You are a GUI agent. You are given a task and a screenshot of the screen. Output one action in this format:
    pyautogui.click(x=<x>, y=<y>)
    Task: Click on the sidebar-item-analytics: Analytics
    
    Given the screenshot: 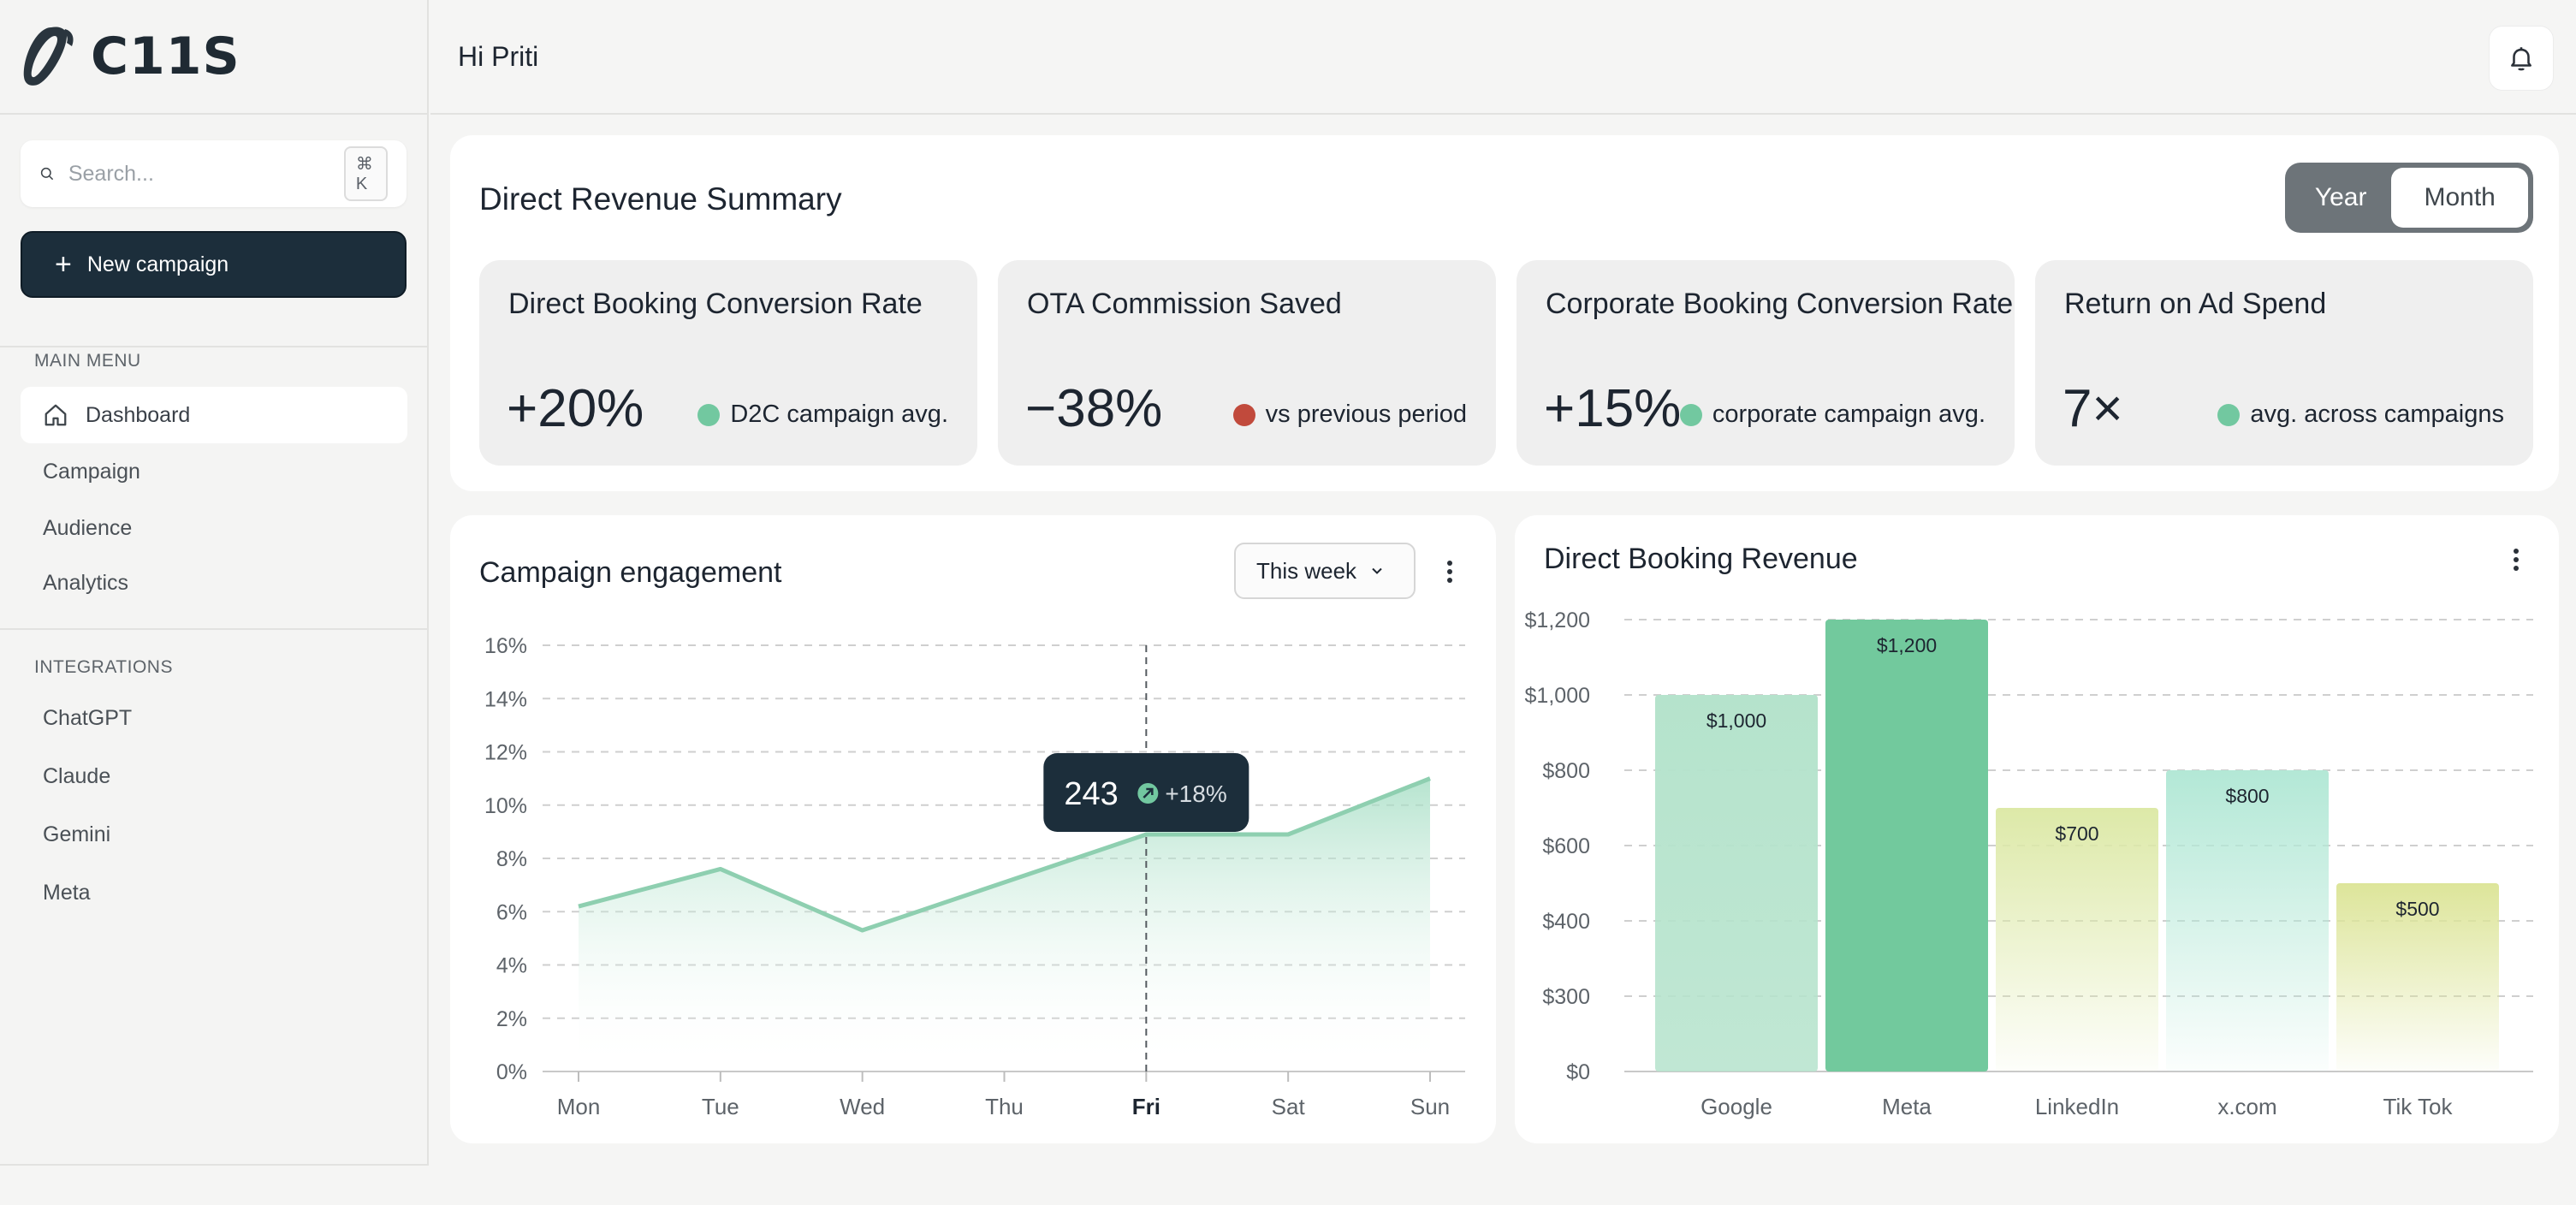 What is the action you would take?
    pyautogui.click(x=214, y=583)
    